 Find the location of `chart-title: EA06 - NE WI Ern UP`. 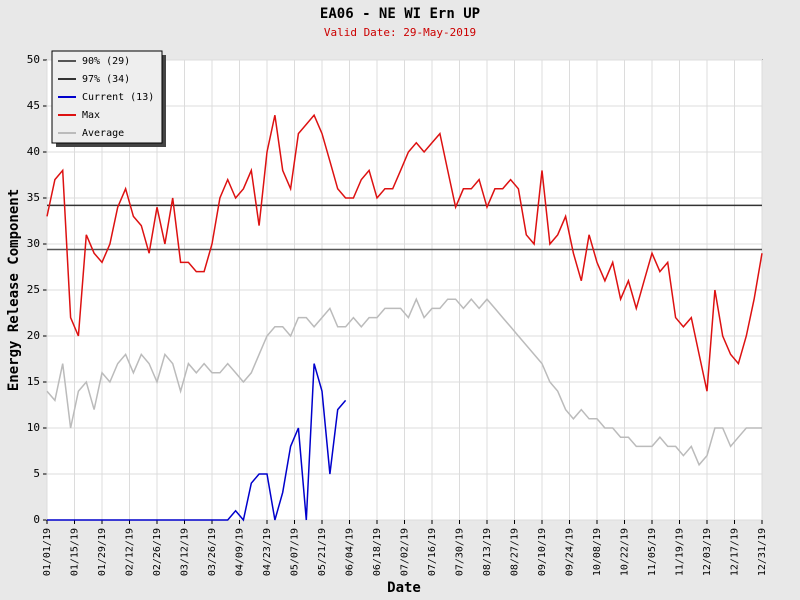

chart-title: EA06 - NE WI Ern UP is located at coordinates (400, 14).